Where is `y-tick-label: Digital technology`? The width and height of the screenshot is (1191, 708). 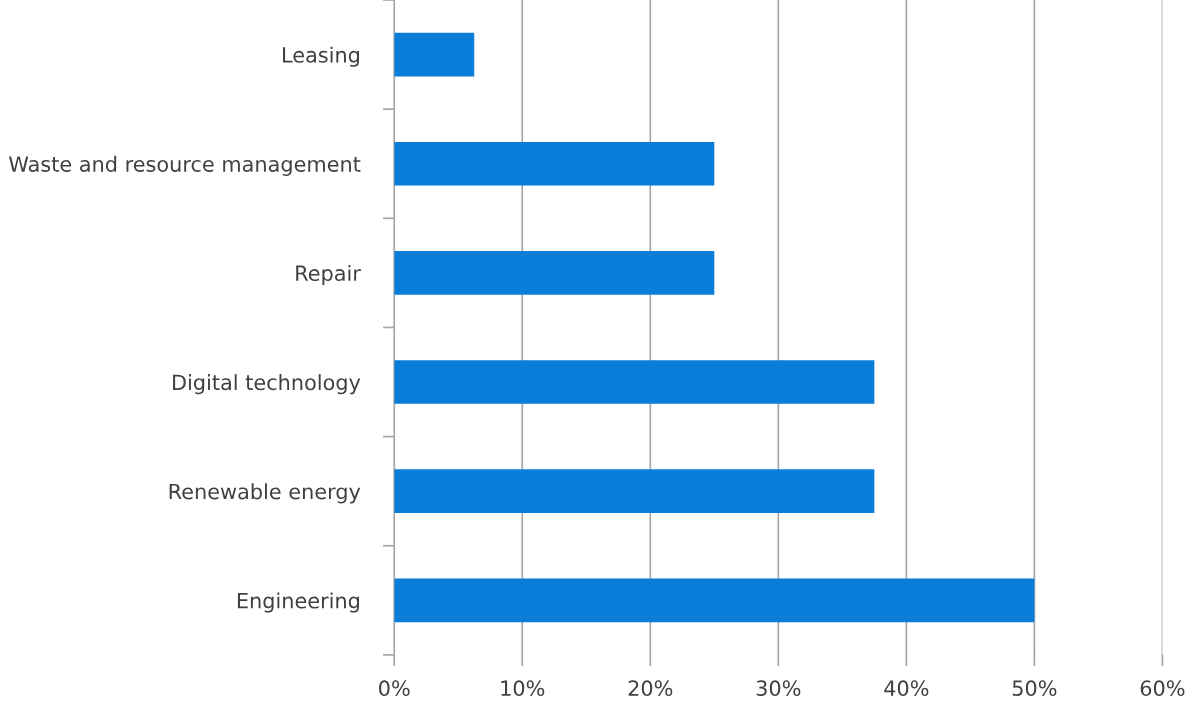
y-tick-label: Digital technology is located at coordinates (267, 384).